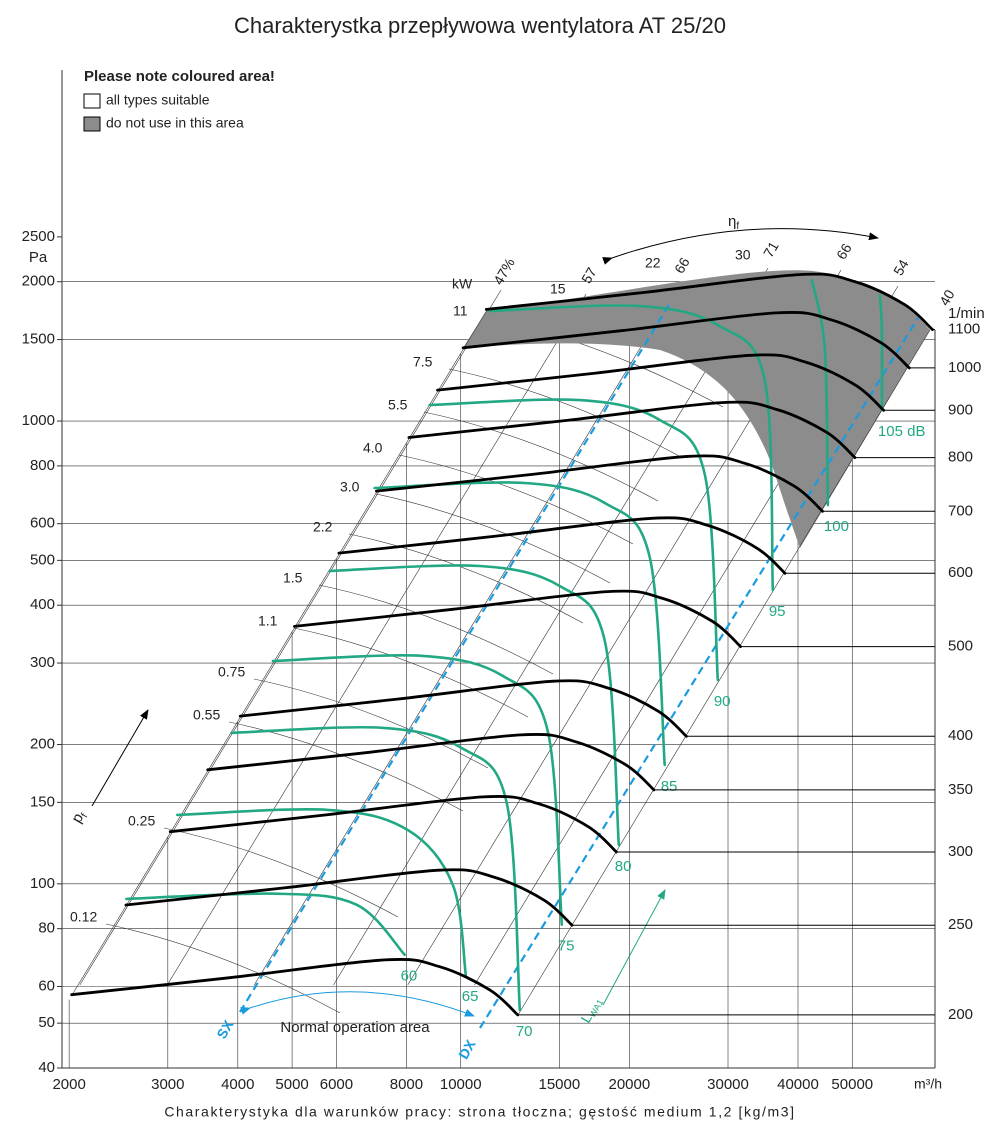 This screenshot has width=1000, height=1145. What do you see at coordinates (83, 917) in the screenshot?
I see `power-label: 0.12` at bounding box center [83, 917].